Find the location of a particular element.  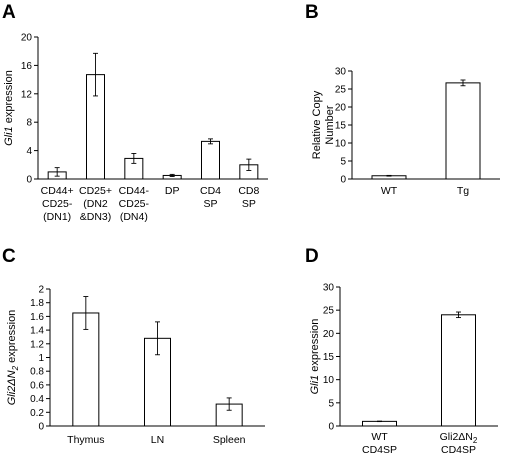

category-label: (DN4) is located at coordinates (134, 217).